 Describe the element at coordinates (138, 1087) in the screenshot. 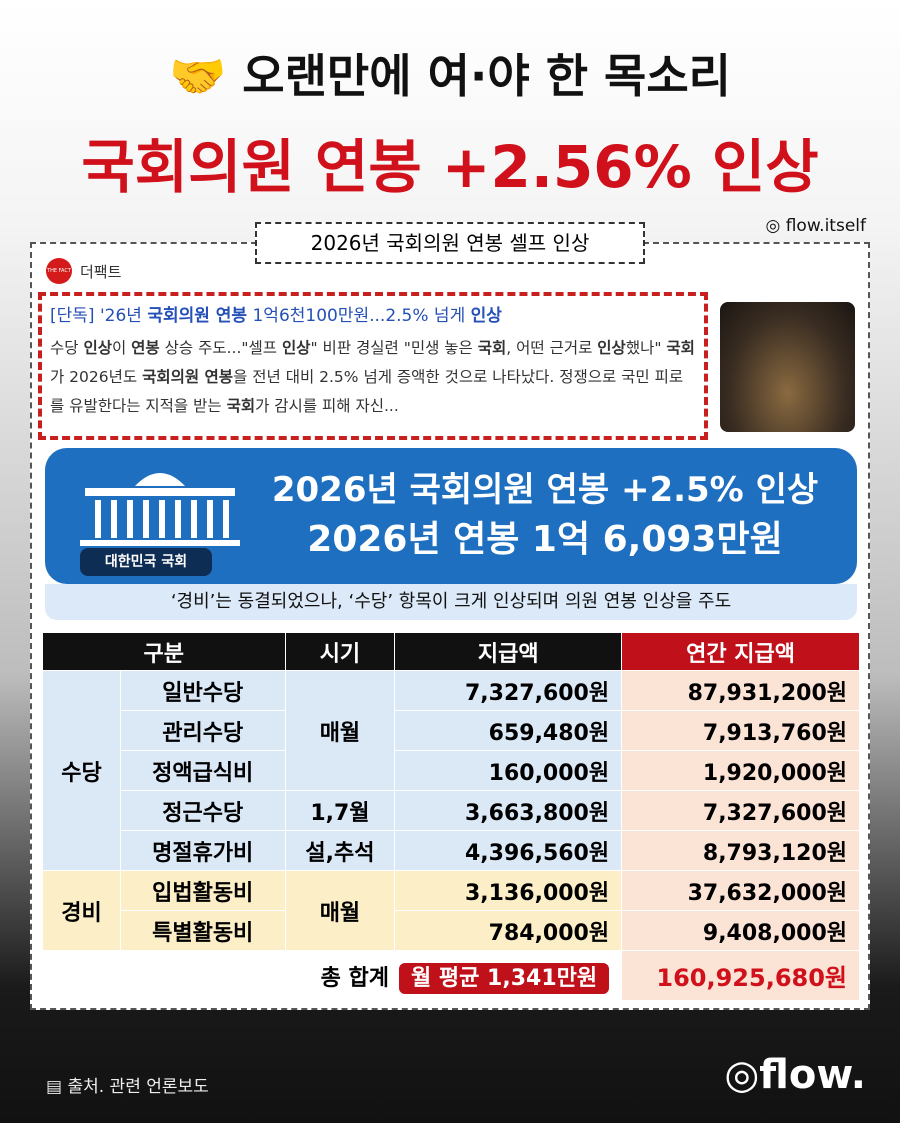

I see `footer-source-text: 출처. 관련 언론보도` at that location.